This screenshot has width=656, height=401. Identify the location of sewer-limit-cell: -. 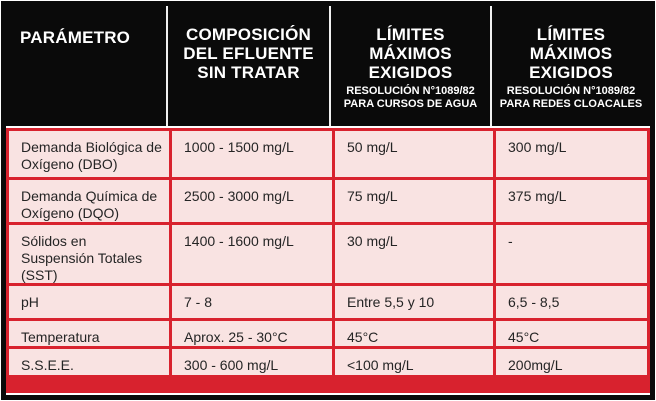
(571, 254).